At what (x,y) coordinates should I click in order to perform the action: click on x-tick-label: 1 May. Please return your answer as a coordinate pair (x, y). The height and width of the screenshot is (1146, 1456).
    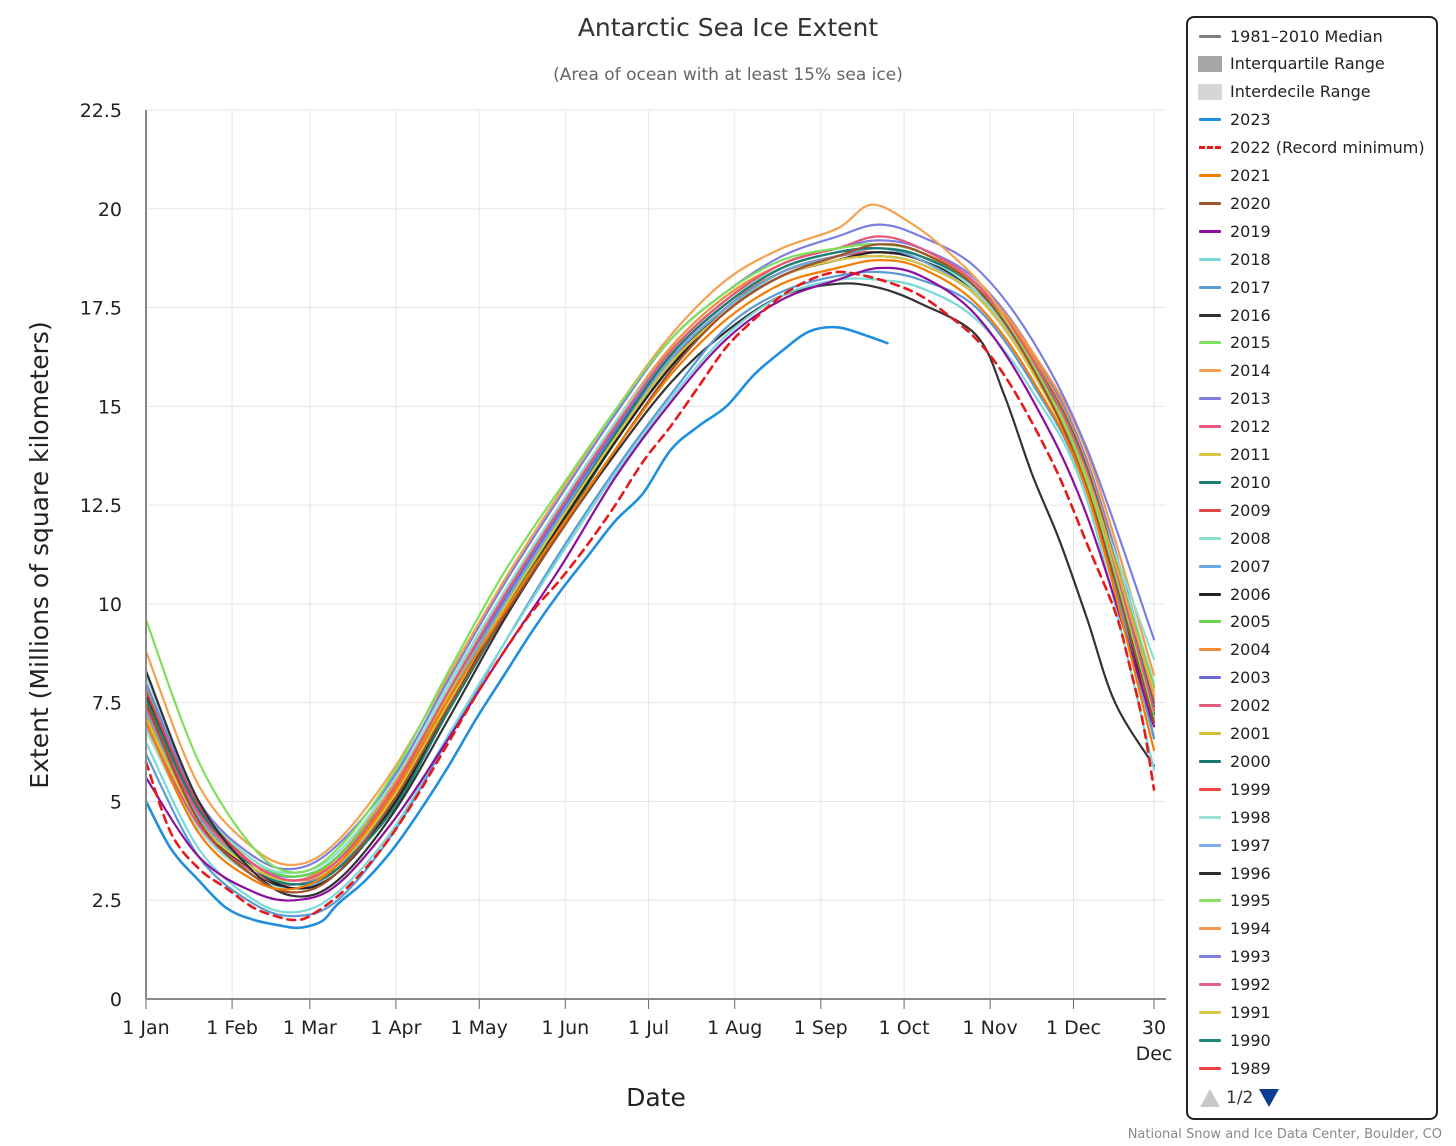
    Looking at the image, I should click on (479, 1028).